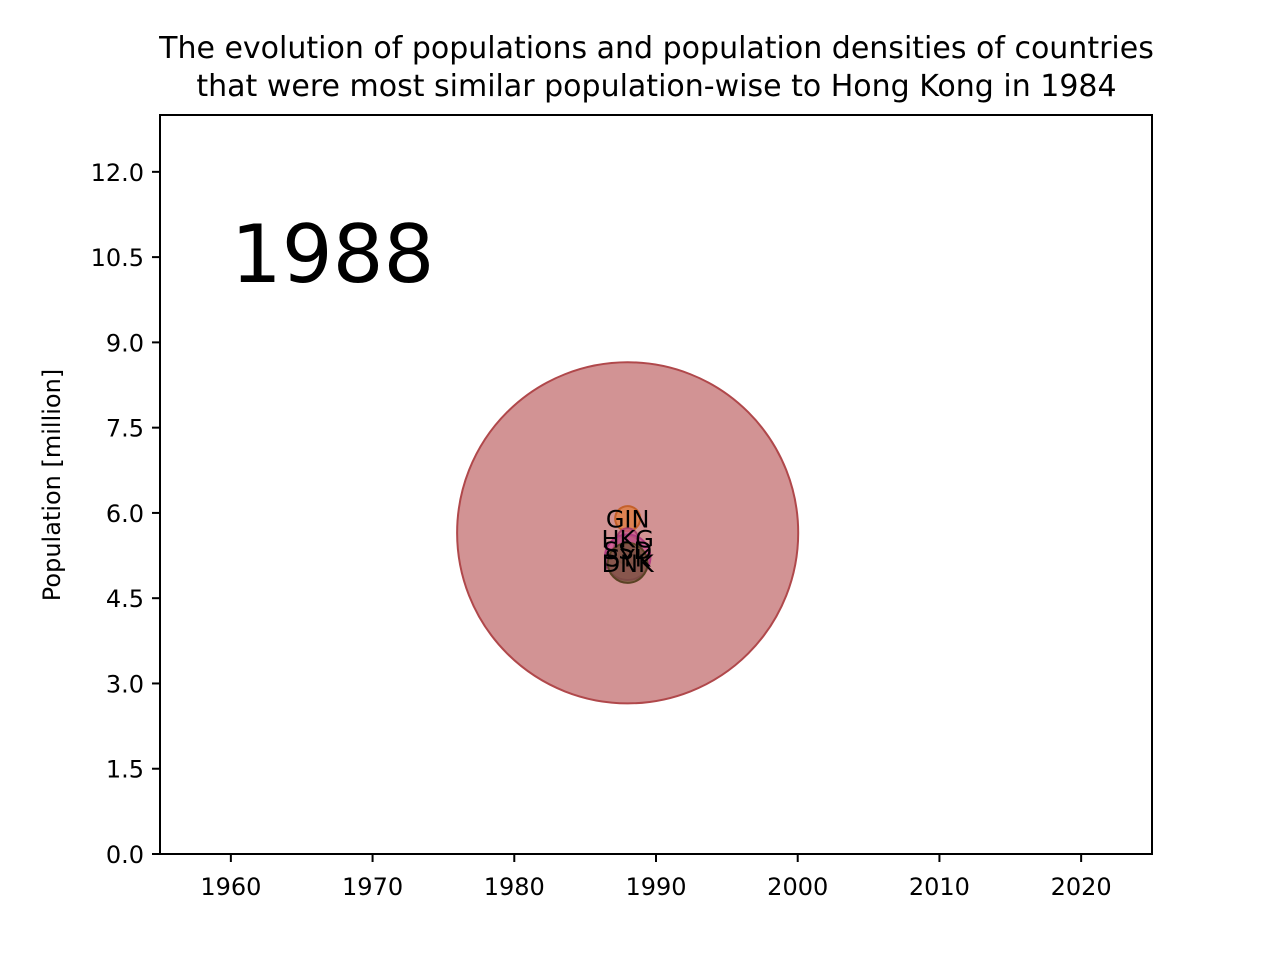 The width and height of the screenshot is (1280, 960). I want to click on x-tick-label-2010: 2010, so click(939, 887).